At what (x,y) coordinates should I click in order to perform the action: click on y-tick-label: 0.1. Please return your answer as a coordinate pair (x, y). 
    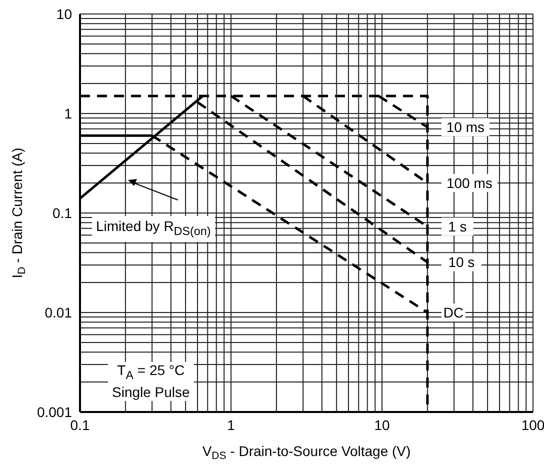
    Looking at the image, I should click on (62, 212).